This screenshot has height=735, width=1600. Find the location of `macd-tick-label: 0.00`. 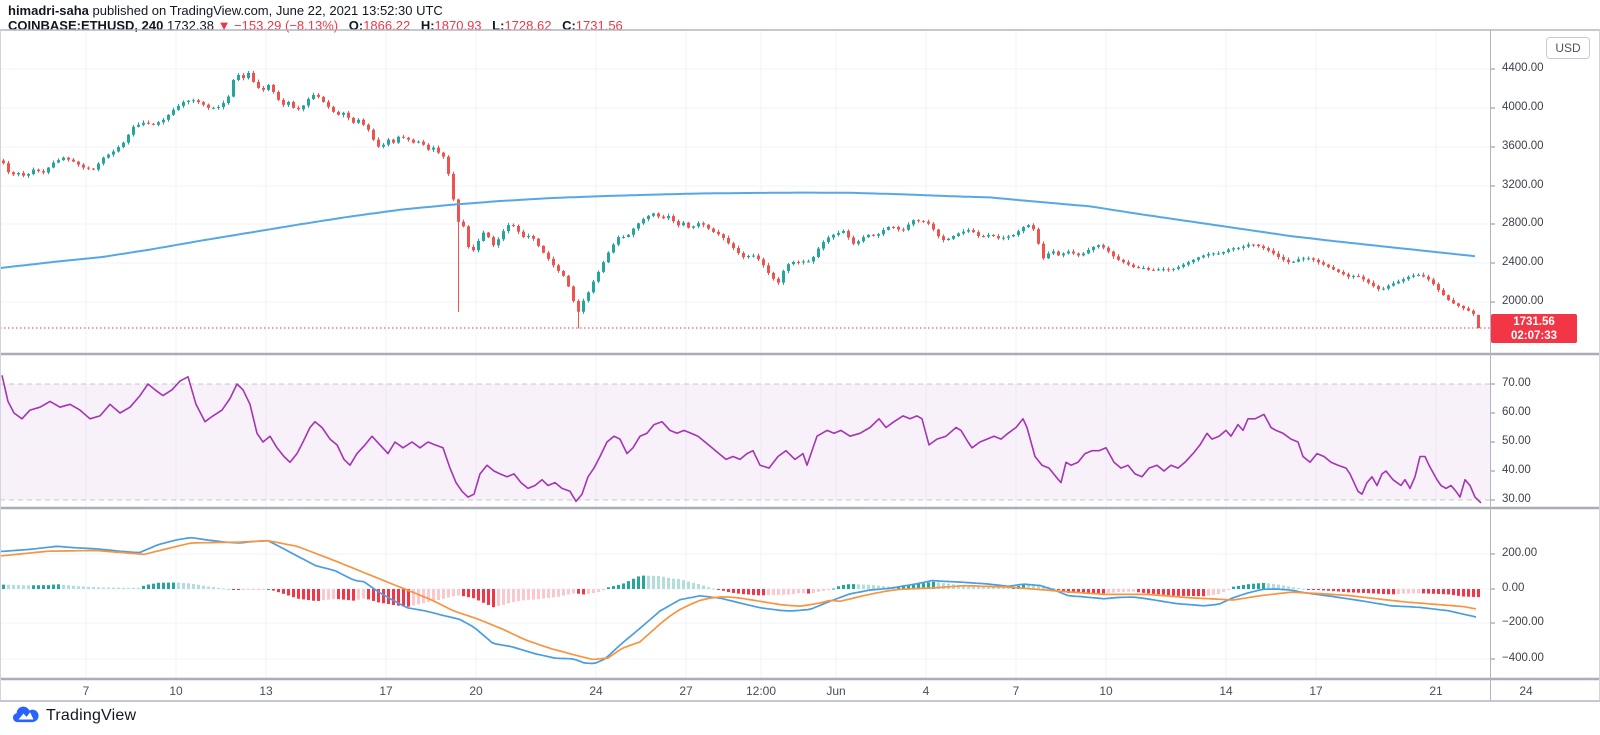

macd-tick-label: 0.00 is located at coordinates (1513, 588).